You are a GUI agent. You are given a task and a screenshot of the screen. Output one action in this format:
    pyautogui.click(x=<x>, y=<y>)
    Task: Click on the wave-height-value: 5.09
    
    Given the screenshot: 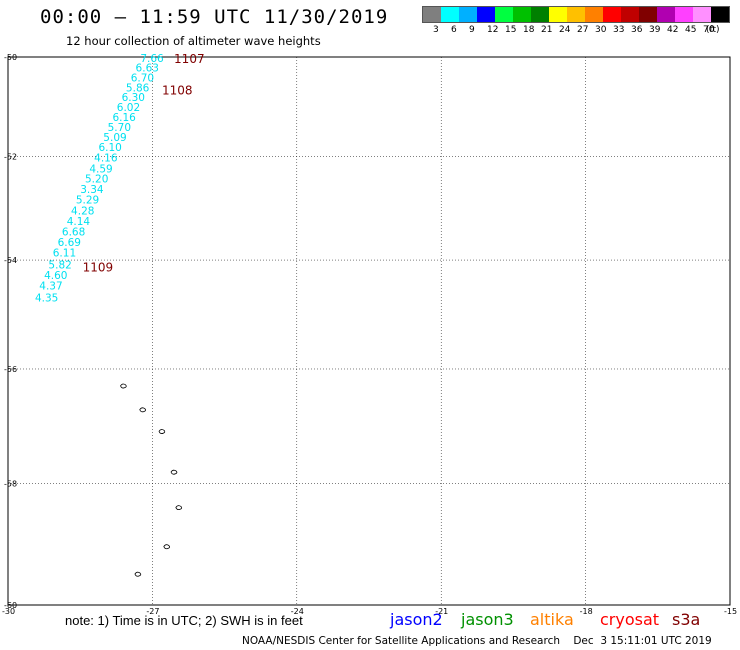 What is the action you would take?
    pyautogui.click(x=114, y=138)
    